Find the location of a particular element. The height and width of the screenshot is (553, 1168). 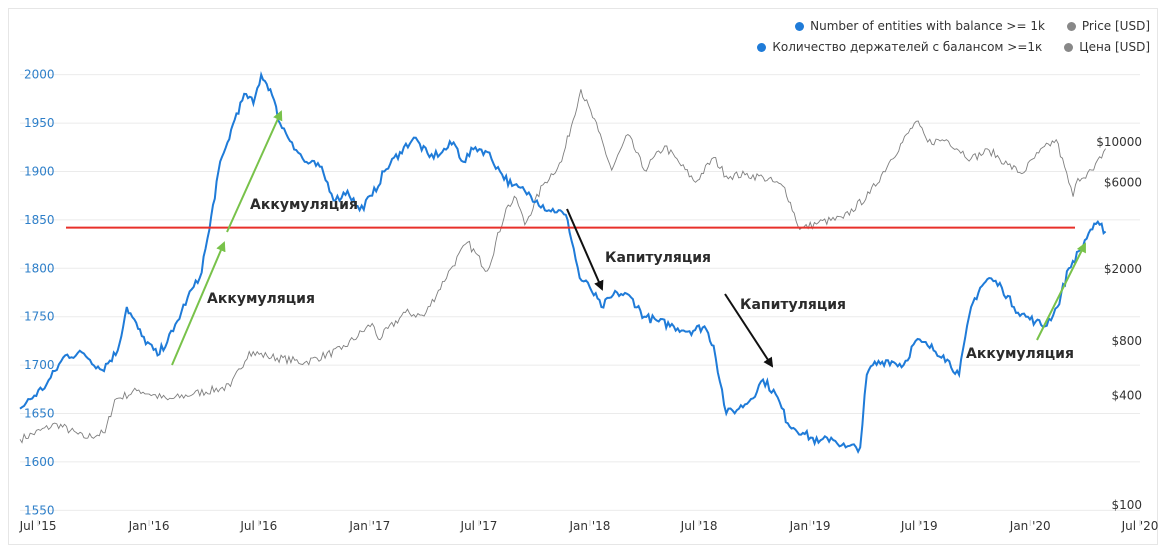

y-left-tick-label: 1850 is located at coordinates (39, 220).